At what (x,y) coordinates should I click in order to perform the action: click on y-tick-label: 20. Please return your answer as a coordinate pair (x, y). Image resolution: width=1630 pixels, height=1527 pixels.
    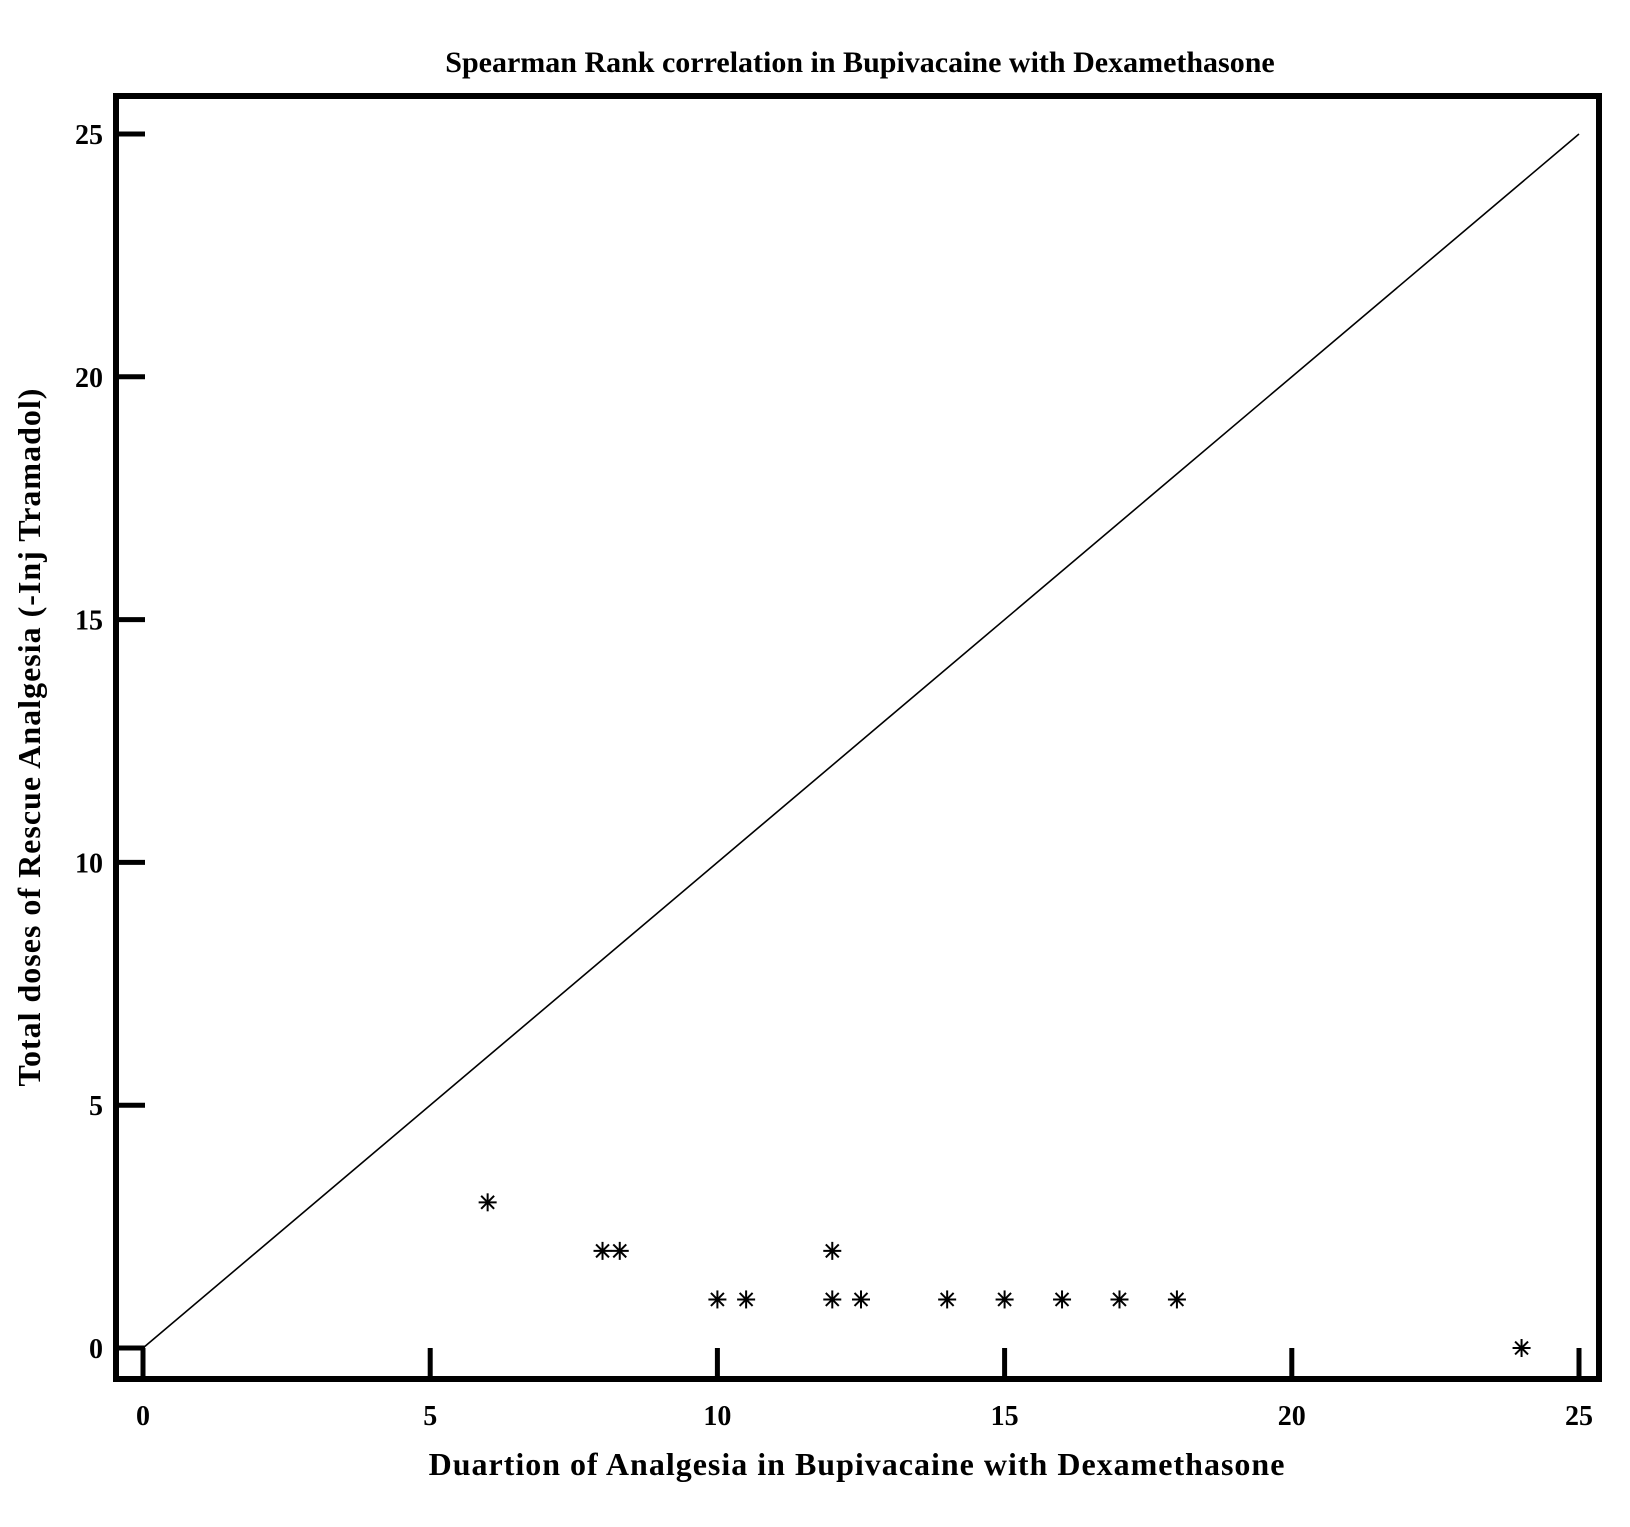
    Looking at the image, I should click on (89, 378).